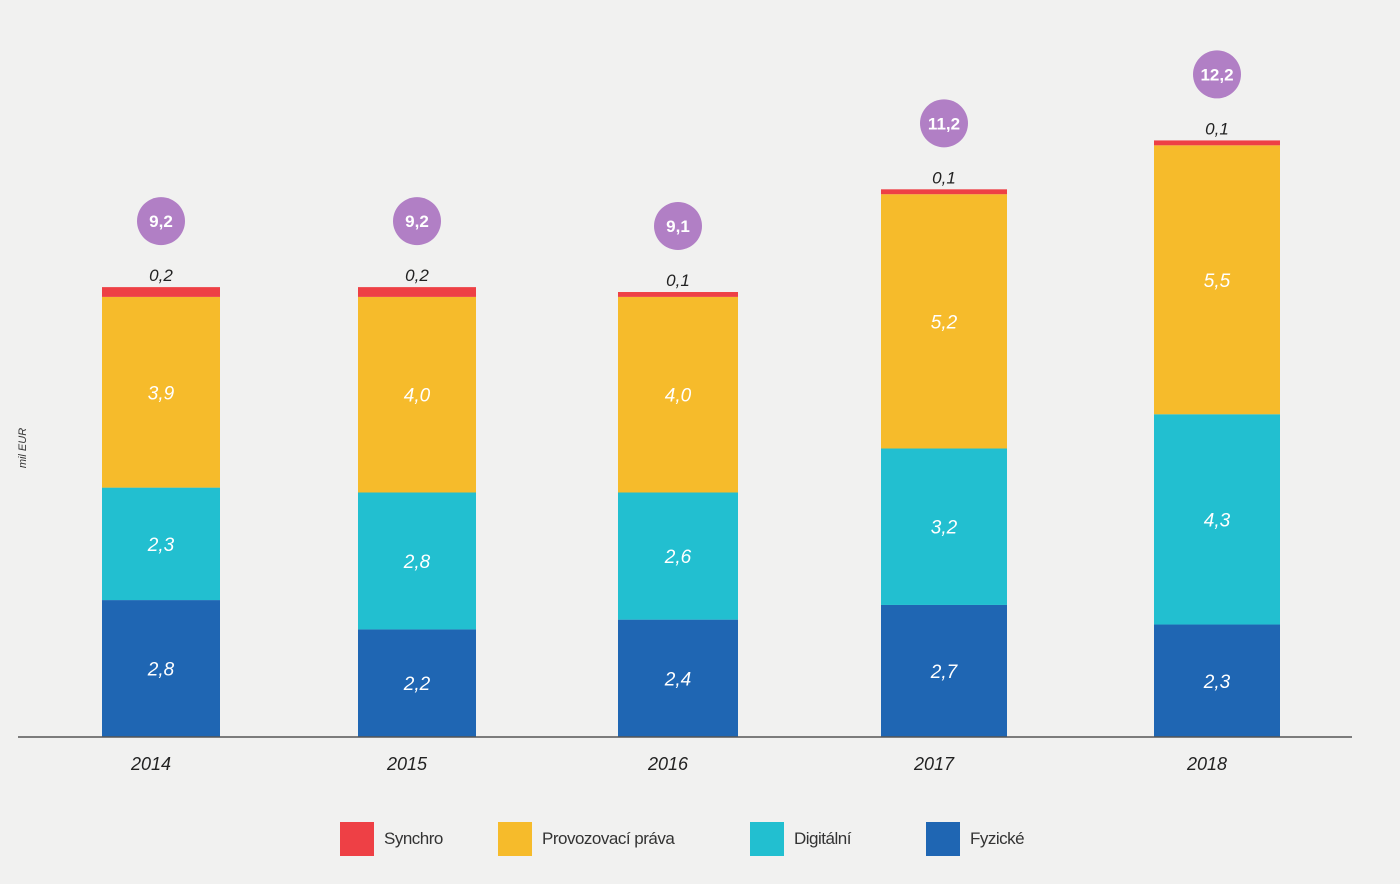  I want to click on bar-provozovaci-prava-2015, so click(417, 394).